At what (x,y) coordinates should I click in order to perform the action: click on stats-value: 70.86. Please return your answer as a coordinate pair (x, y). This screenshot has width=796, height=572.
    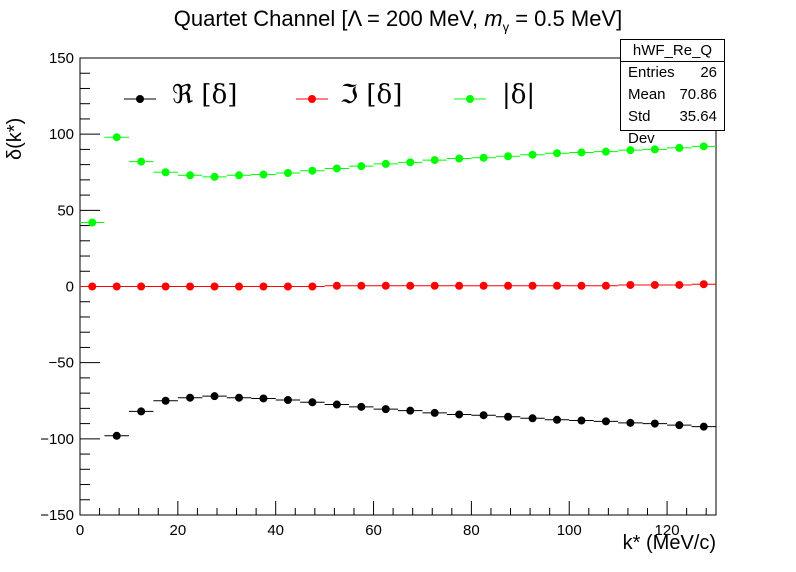
    Looking at the image, I should click on (698, 94).